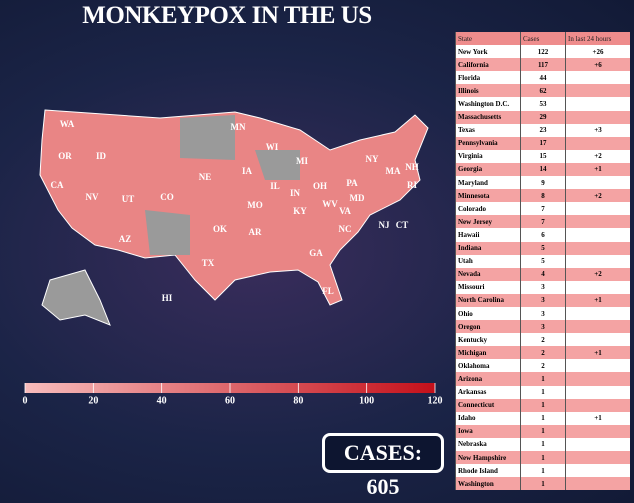 Image resolution: width=634 pixels, height=503 pixels. Describe the element at coordinates (330, 204) in the screenshot. I see `state-label: WV` at that location.